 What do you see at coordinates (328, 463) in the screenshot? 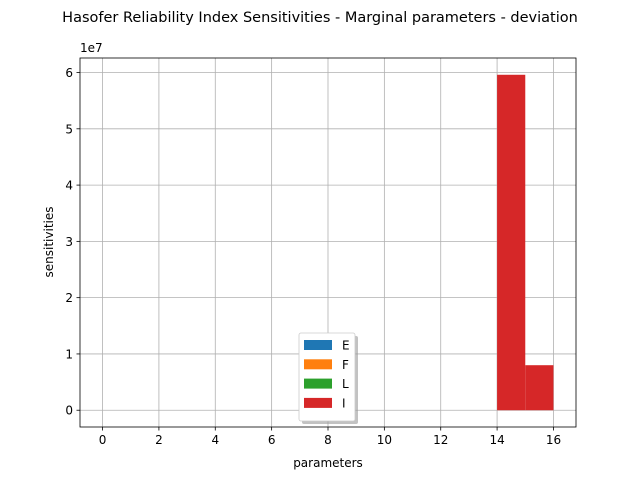
I see `x-axis-label: parameters` at bounding box center [328, 463].